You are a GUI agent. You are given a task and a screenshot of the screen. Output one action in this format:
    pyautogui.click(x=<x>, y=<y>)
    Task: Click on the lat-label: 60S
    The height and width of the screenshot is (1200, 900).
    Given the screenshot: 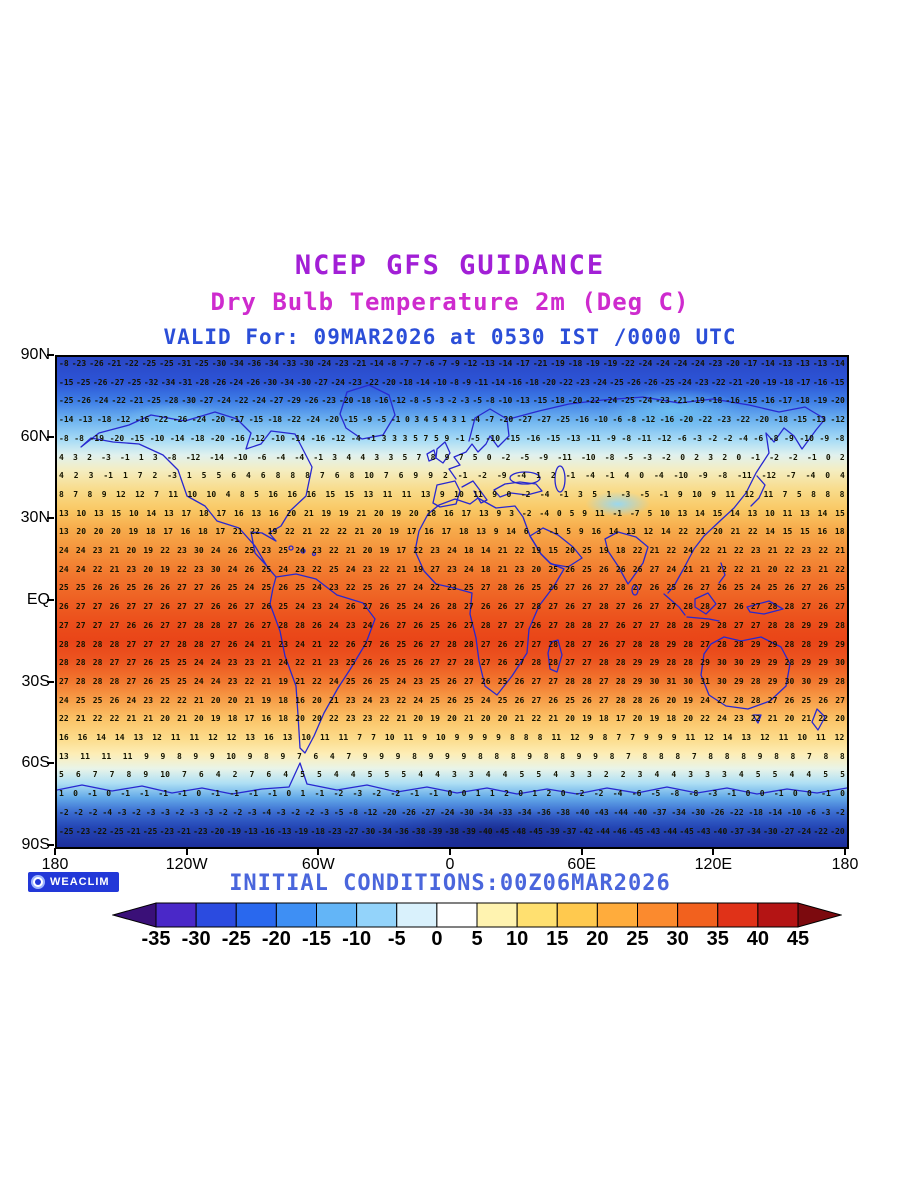 What is the action you would take?
    pyautogui.click(x=35, y=763)
    